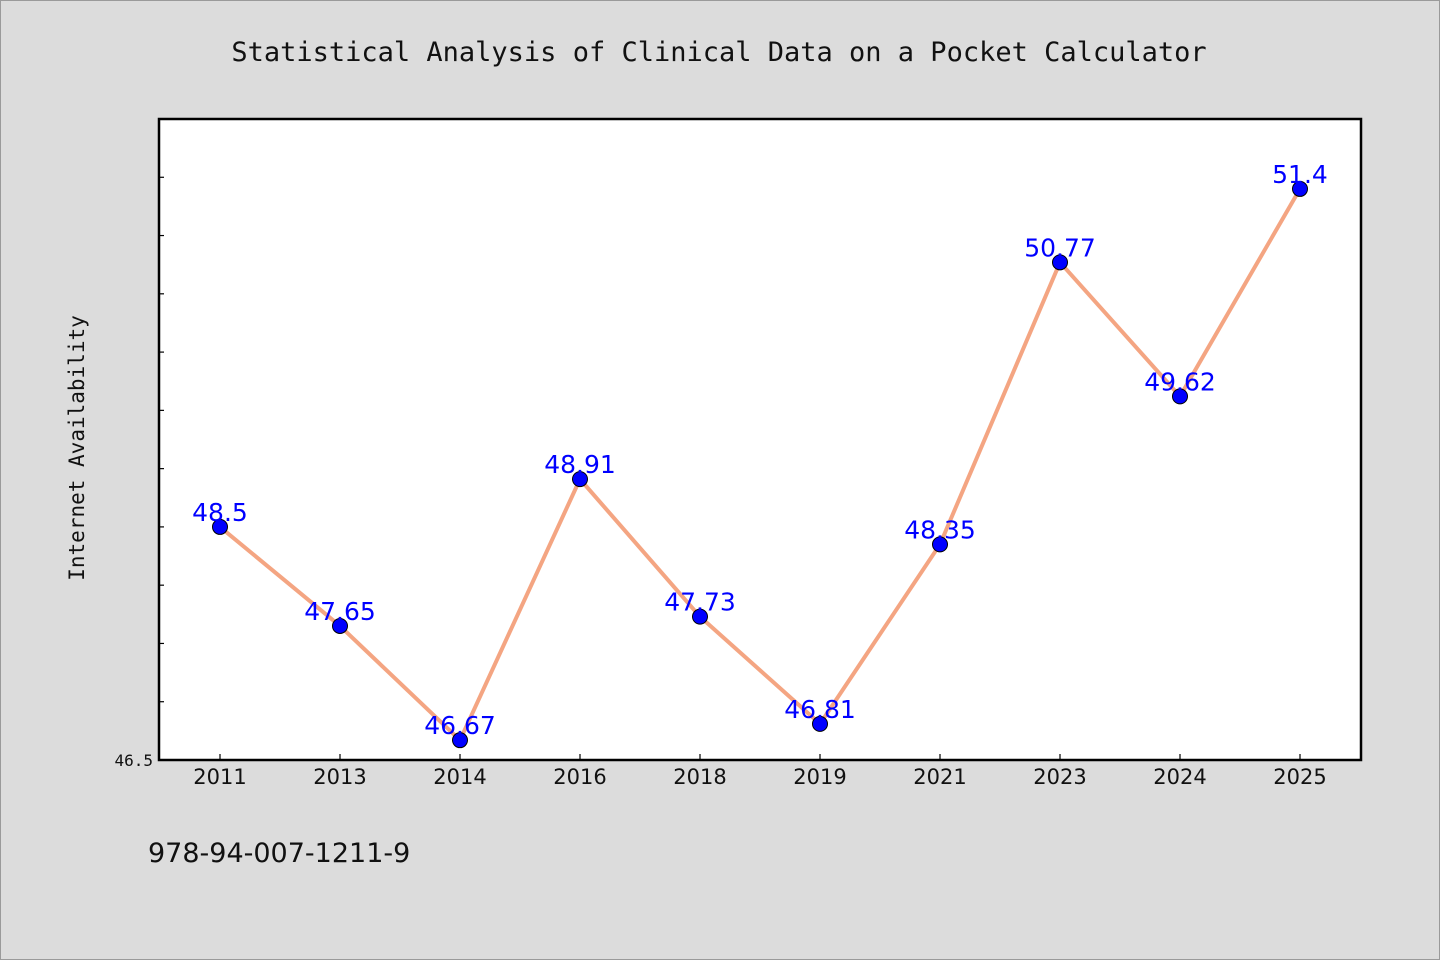 The width and height of the screenshot is (1440, 960). I want to click on data-label: 48.5, so click(220, 512).